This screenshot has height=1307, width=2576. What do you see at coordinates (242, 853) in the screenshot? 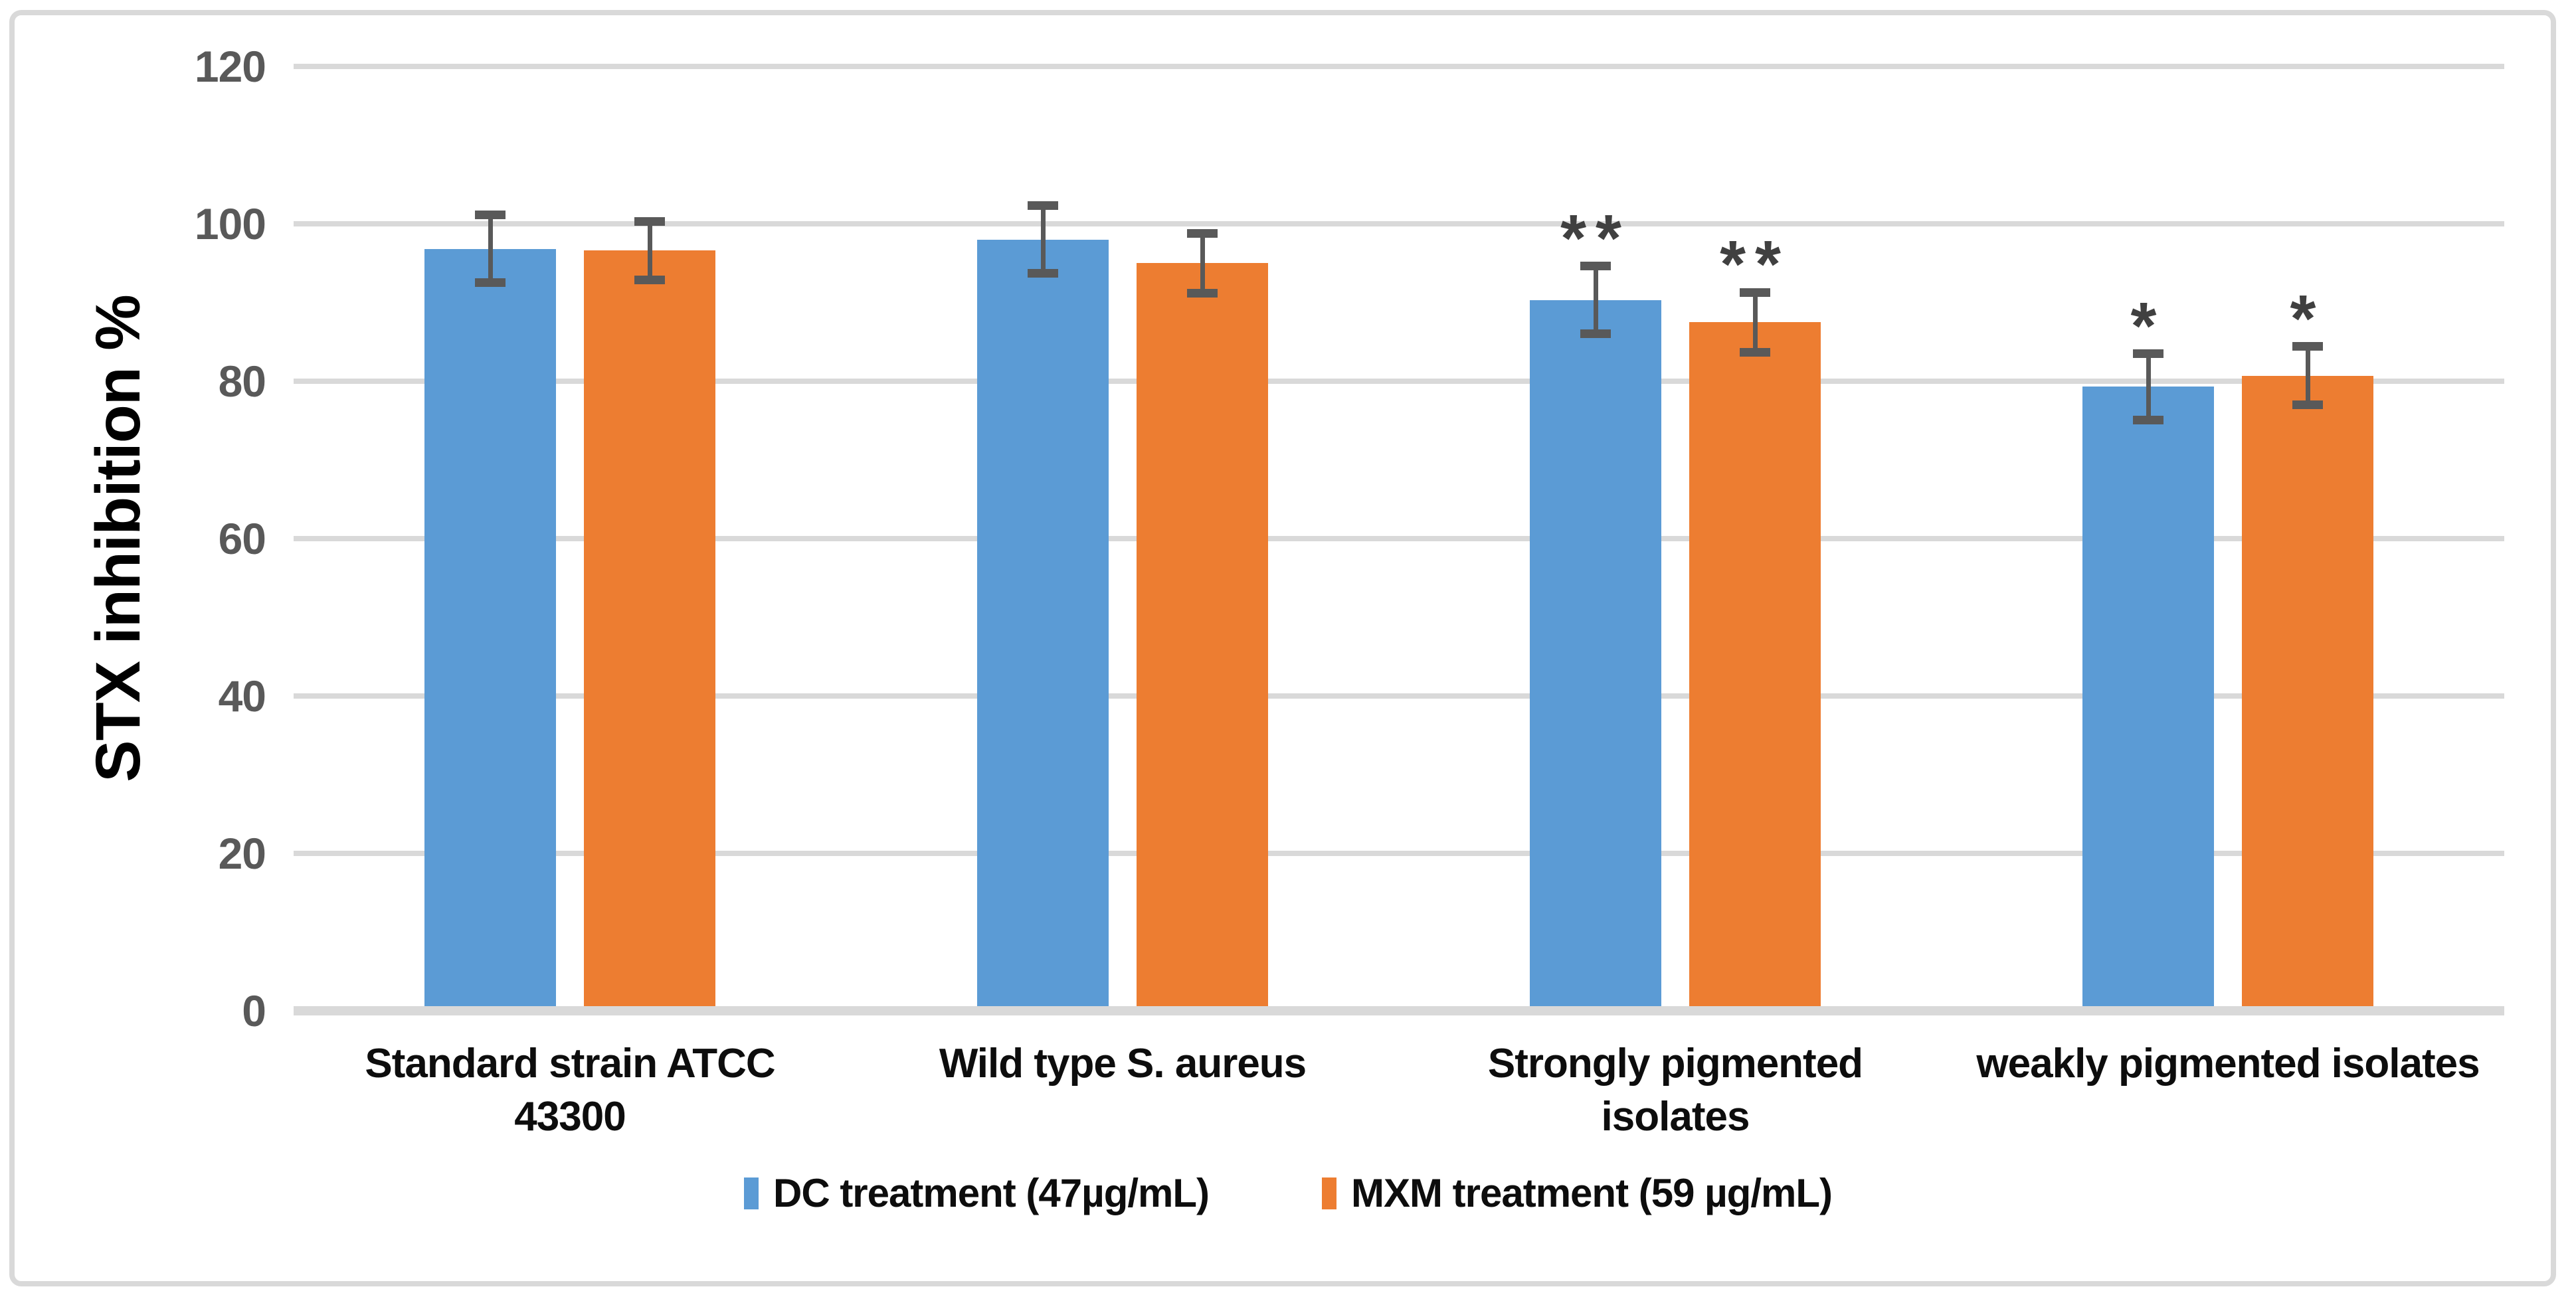
I see `y-tick-label: 20` at bounding box center [242, 853].